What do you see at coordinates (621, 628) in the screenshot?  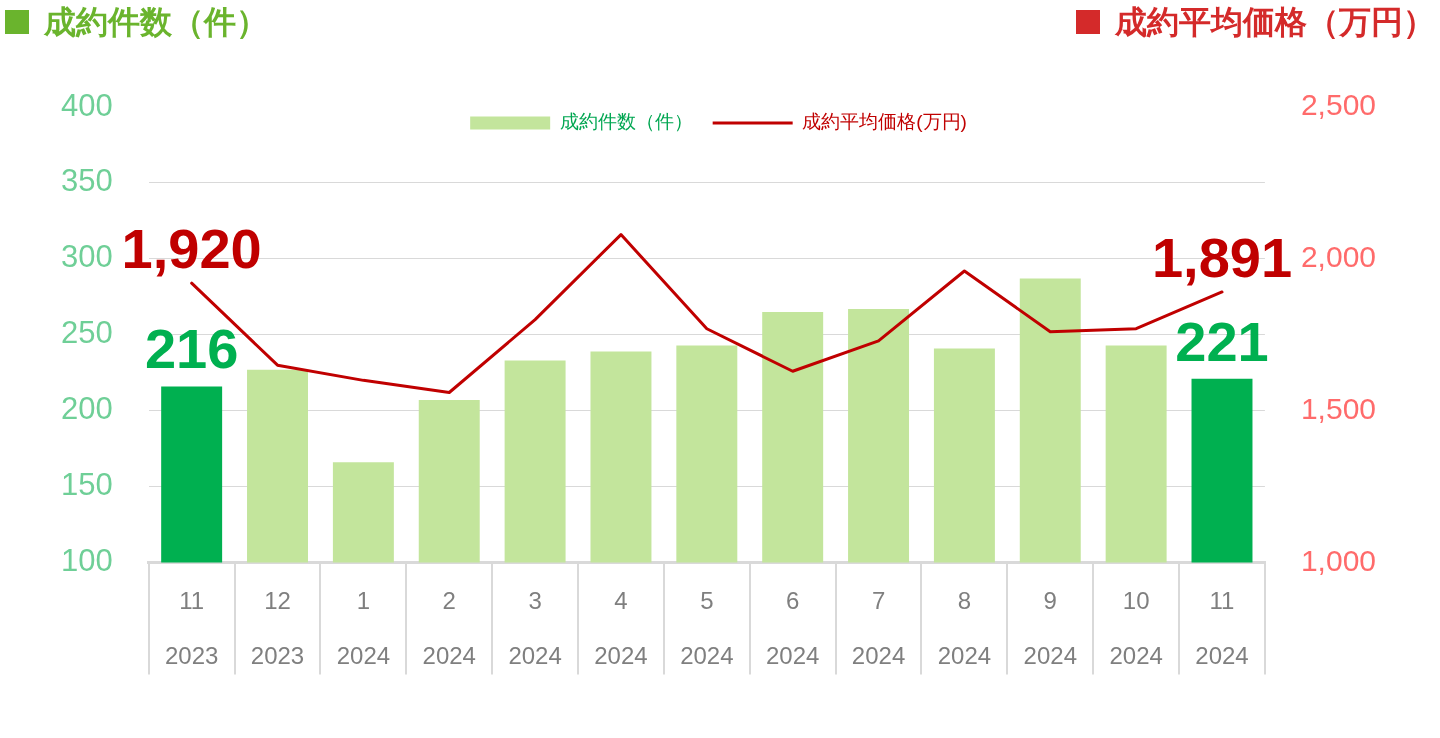 I see `x-tick-label: 4 2024` at bounding box center [621, 628].